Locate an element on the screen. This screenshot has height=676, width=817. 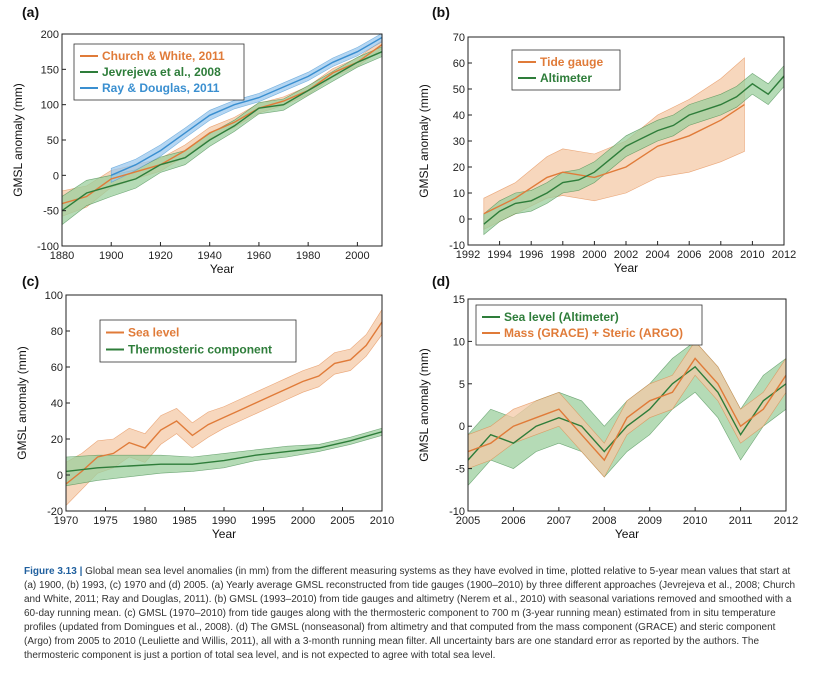
y-tick-label: -100 is located at coordinates (48, 247).